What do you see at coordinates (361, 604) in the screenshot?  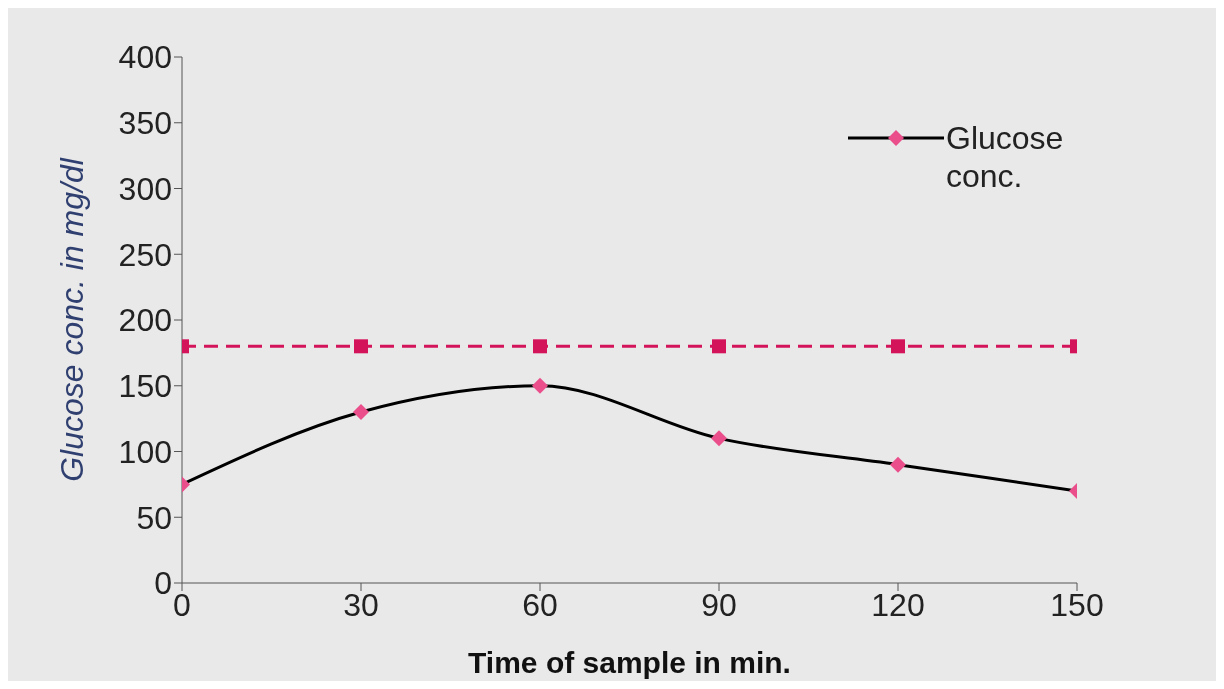 I see `x-tick-label: 30` at bounding box center [361, 604].